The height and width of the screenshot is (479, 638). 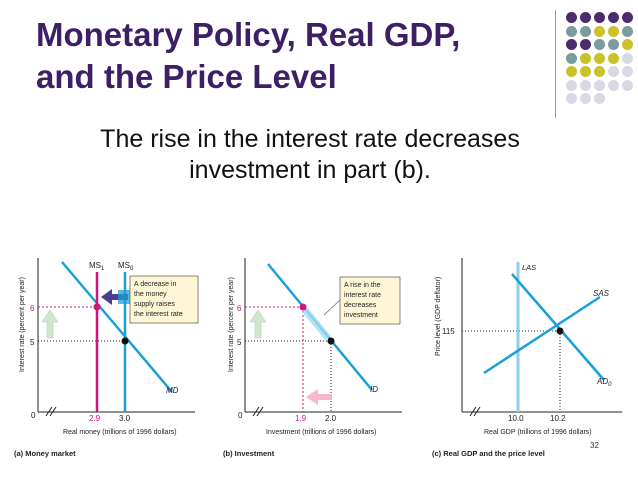 What do you see at coordinates (303, 307) in the screenshot?
I see `panel-b-point-new` at bounding box center [303, 307].